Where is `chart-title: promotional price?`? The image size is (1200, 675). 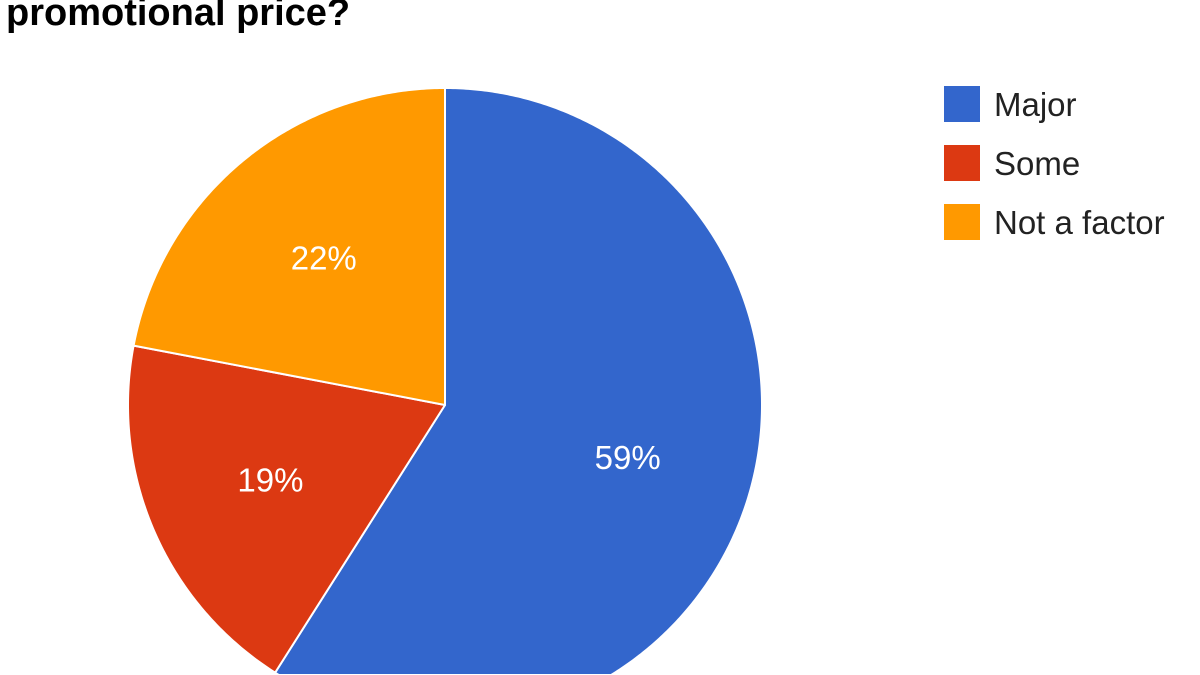
chart-title: promotional price? is located at coordinates (178, 17).